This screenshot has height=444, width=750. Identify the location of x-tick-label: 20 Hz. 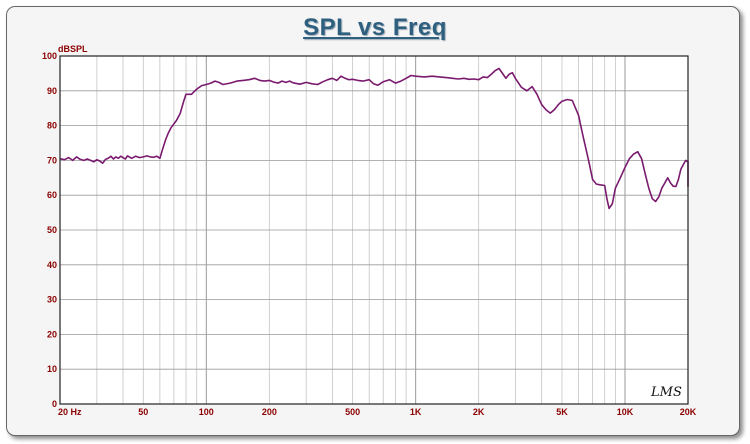
(70, 412).